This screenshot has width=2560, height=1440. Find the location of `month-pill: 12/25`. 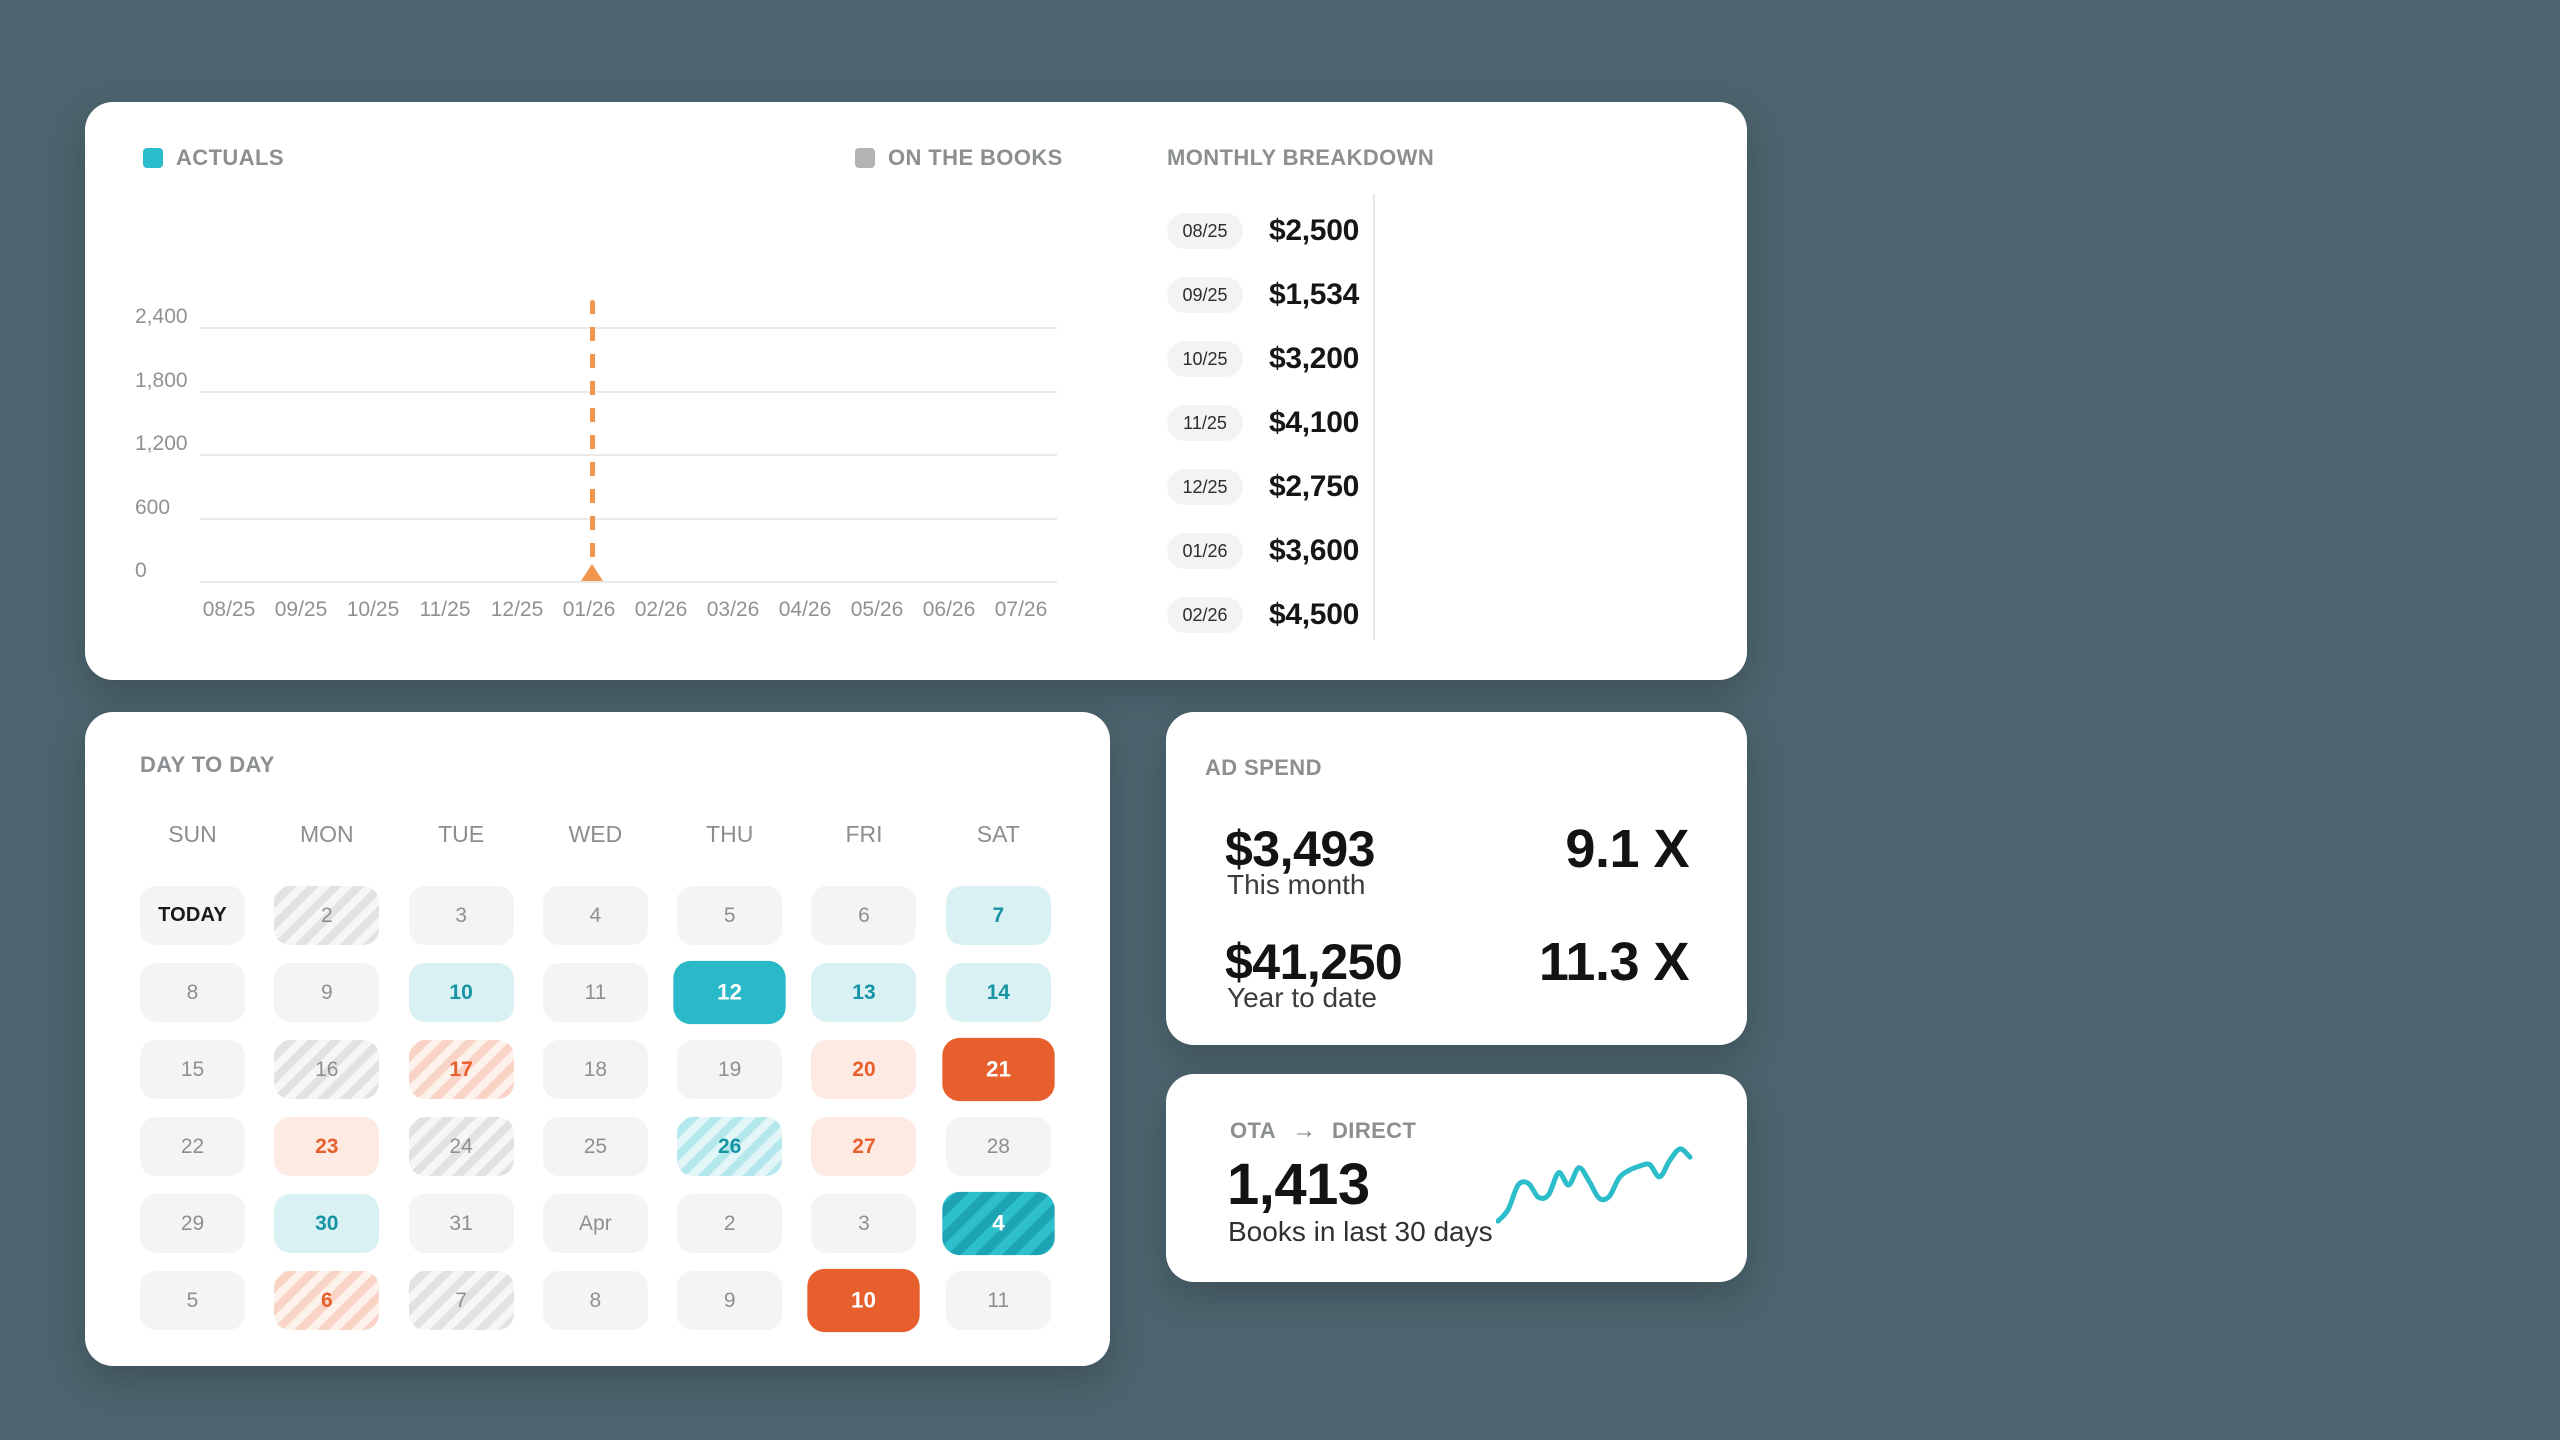

month-pill: 12/25 is located at coordinates (1205, 487).